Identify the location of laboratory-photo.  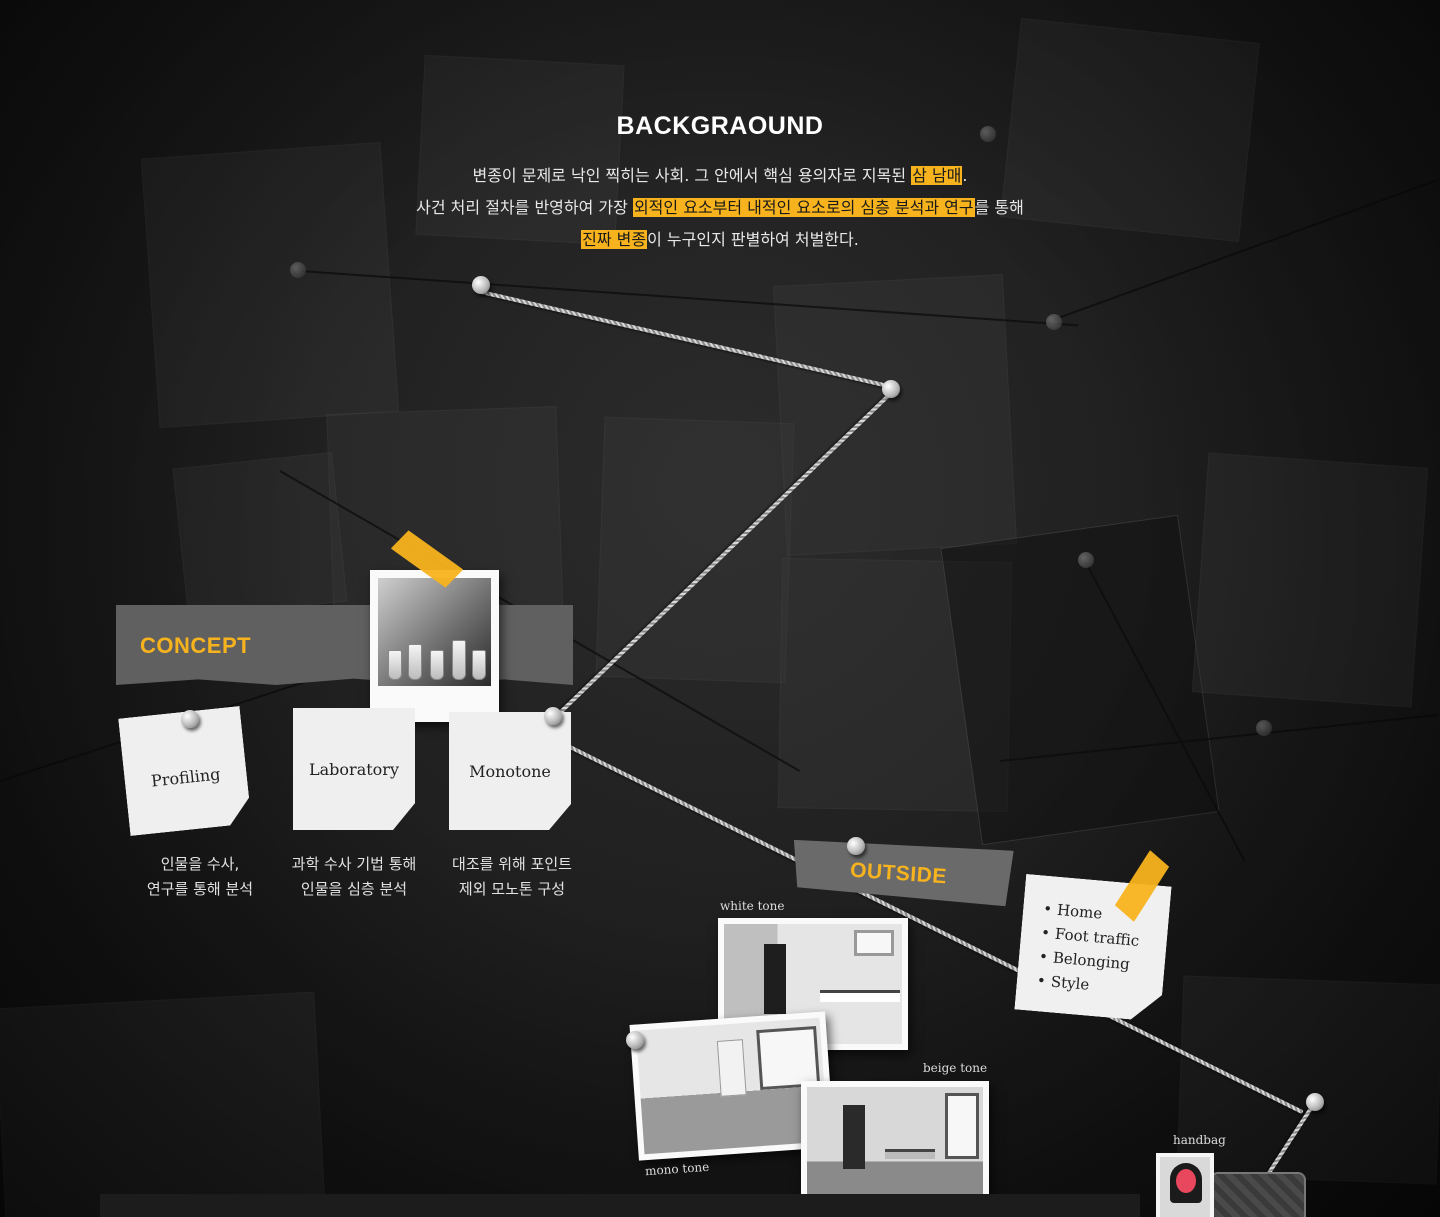
(434, 632).